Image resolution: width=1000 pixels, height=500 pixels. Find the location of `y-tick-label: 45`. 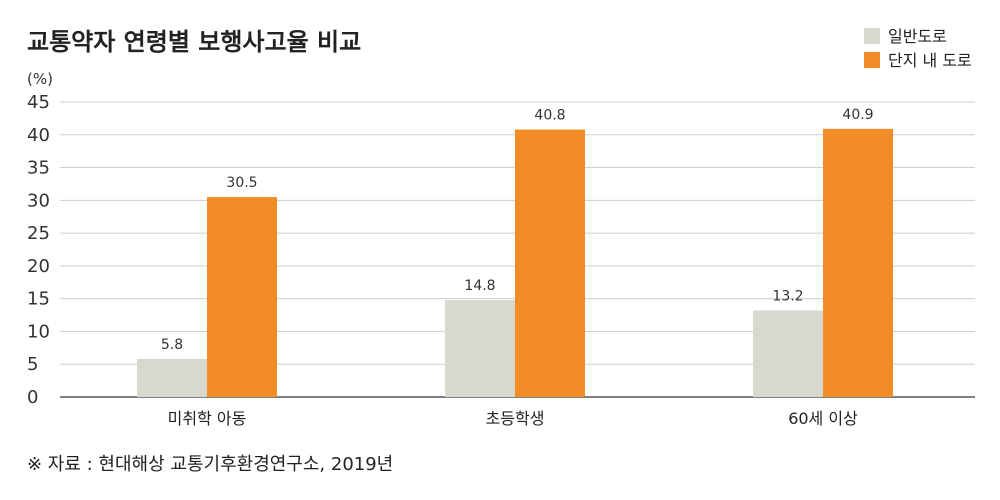

y-tick-label: 45 is located at coordinates (38, 102).